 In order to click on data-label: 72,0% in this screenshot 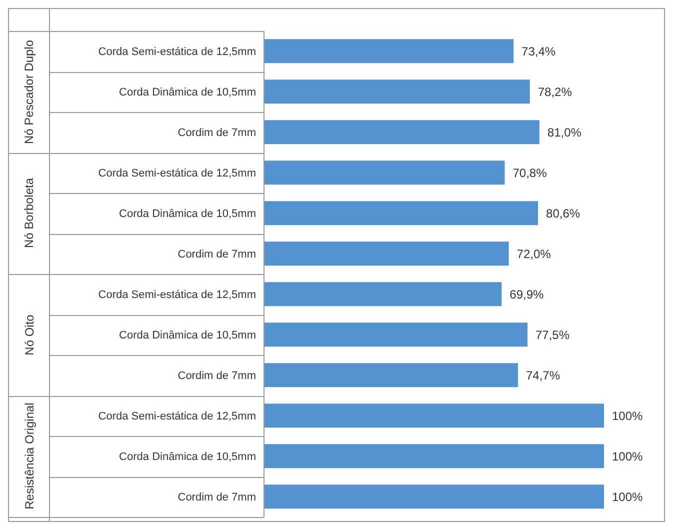, I will do `click(534, 253)`.